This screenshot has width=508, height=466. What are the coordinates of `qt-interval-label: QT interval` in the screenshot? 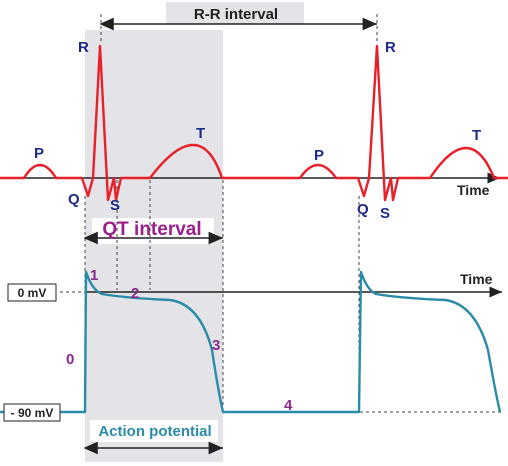 It's located at (151, 229).